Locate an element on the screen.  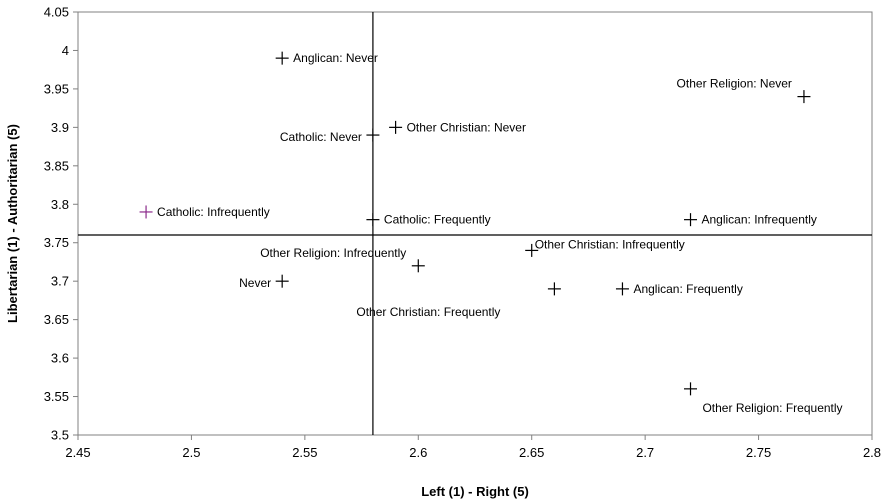
point-label: Never is located at coordinates (255, 283).